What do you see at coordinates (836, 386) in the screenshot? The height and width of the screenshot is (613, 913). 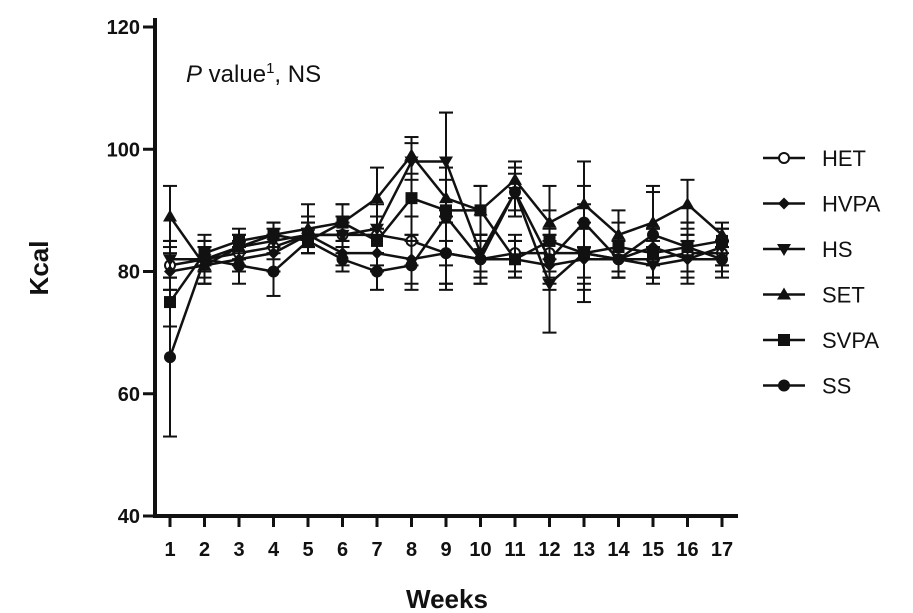 I see `legend-label: SS` at bounding box center [836, 386].